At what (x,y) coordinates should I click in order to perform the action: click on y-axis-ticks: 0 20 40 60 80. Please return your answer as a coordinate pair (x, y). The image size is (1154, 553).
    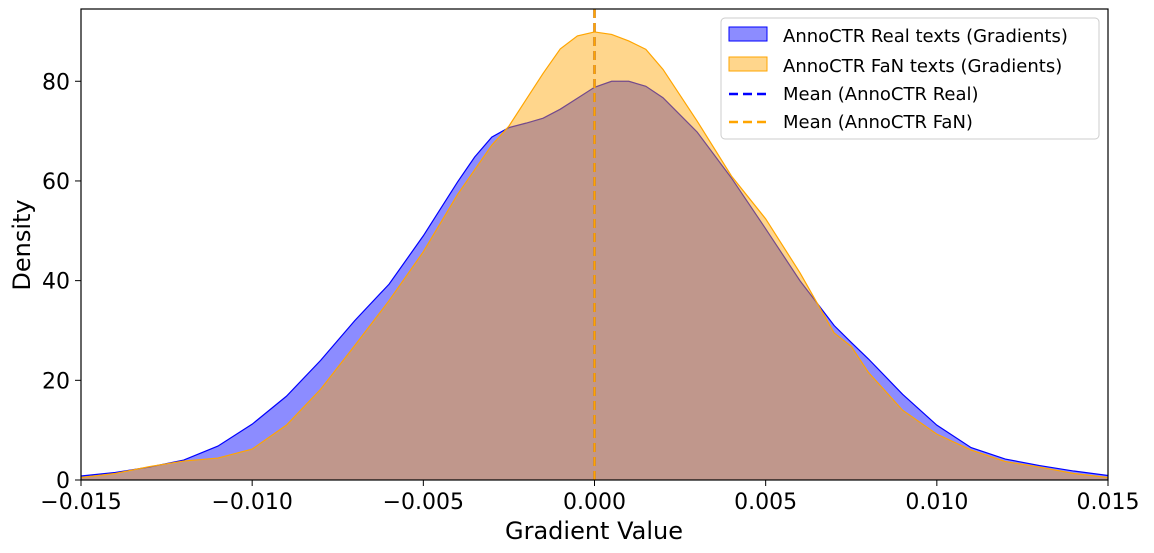
    Looking at the image, I should click on (61, 282).